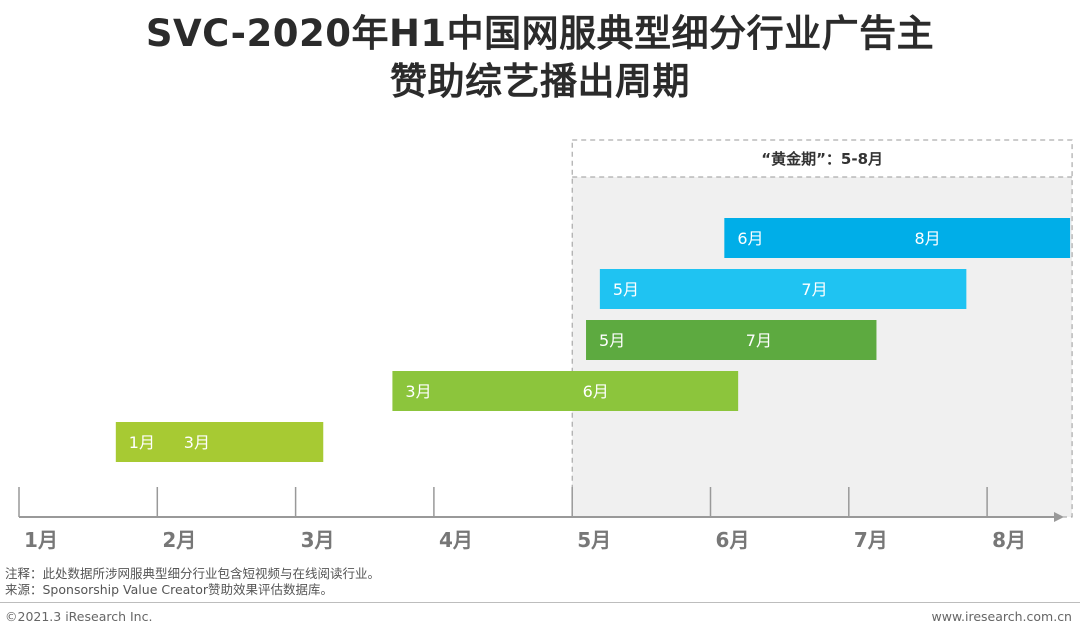 Image resolution: width=1080 pixels, height=637 pixels. Describe the element at coordinates (733, 540) in the screenshot. I see `x-tick-label: 6月` at that location.